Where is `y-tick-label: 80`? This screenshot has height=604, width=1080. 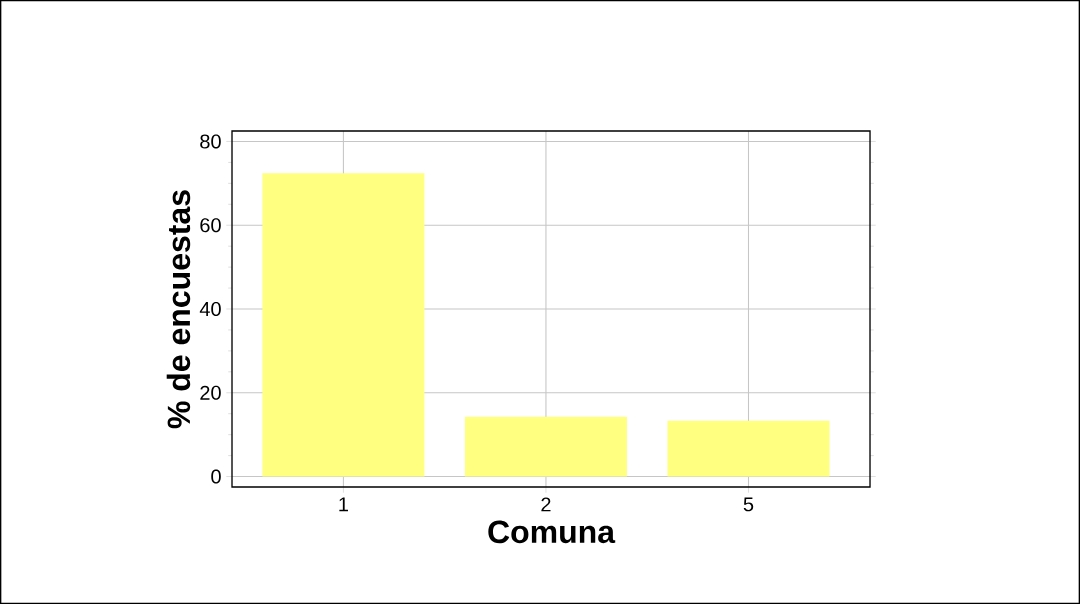
y-tick-label: 80 is located at coordinates (210, 141).